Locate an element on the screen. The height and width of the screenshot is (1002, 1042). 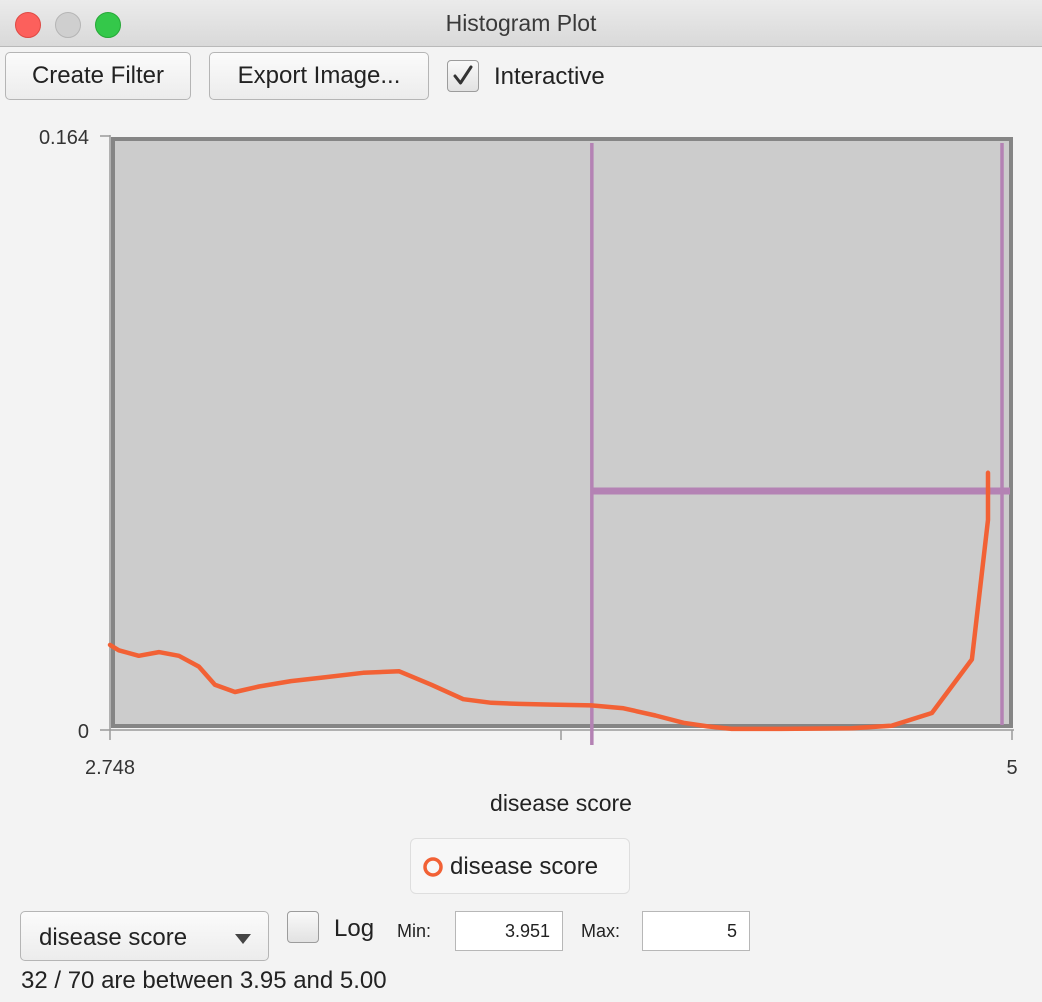
y-tick-label-max: 0.164 is located at coordinates (64, 138).